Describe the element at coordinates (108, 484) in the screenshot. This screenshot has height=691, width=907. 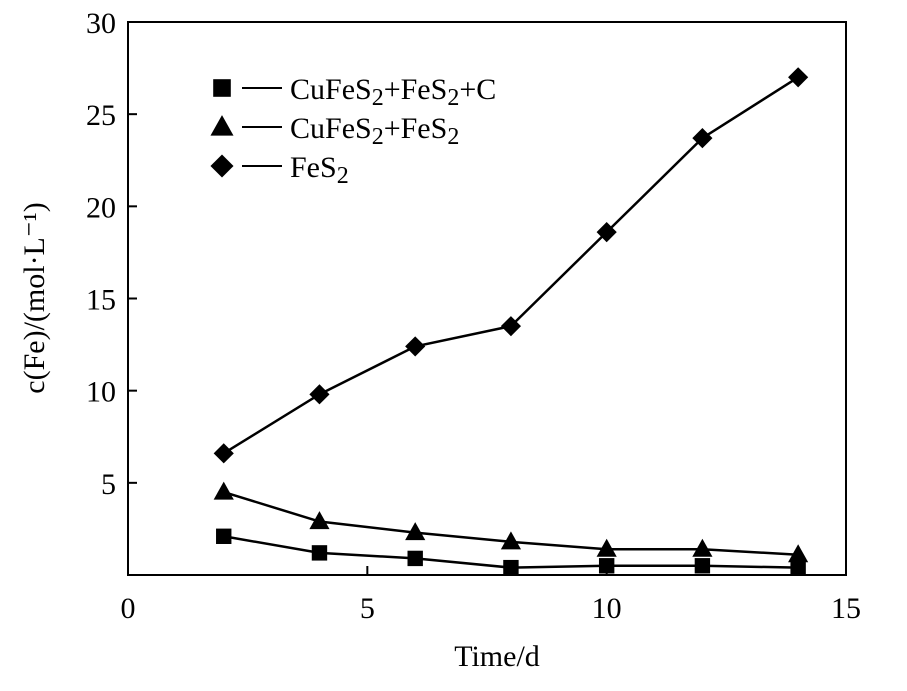
I see `y-tick-label: 5` at that location.